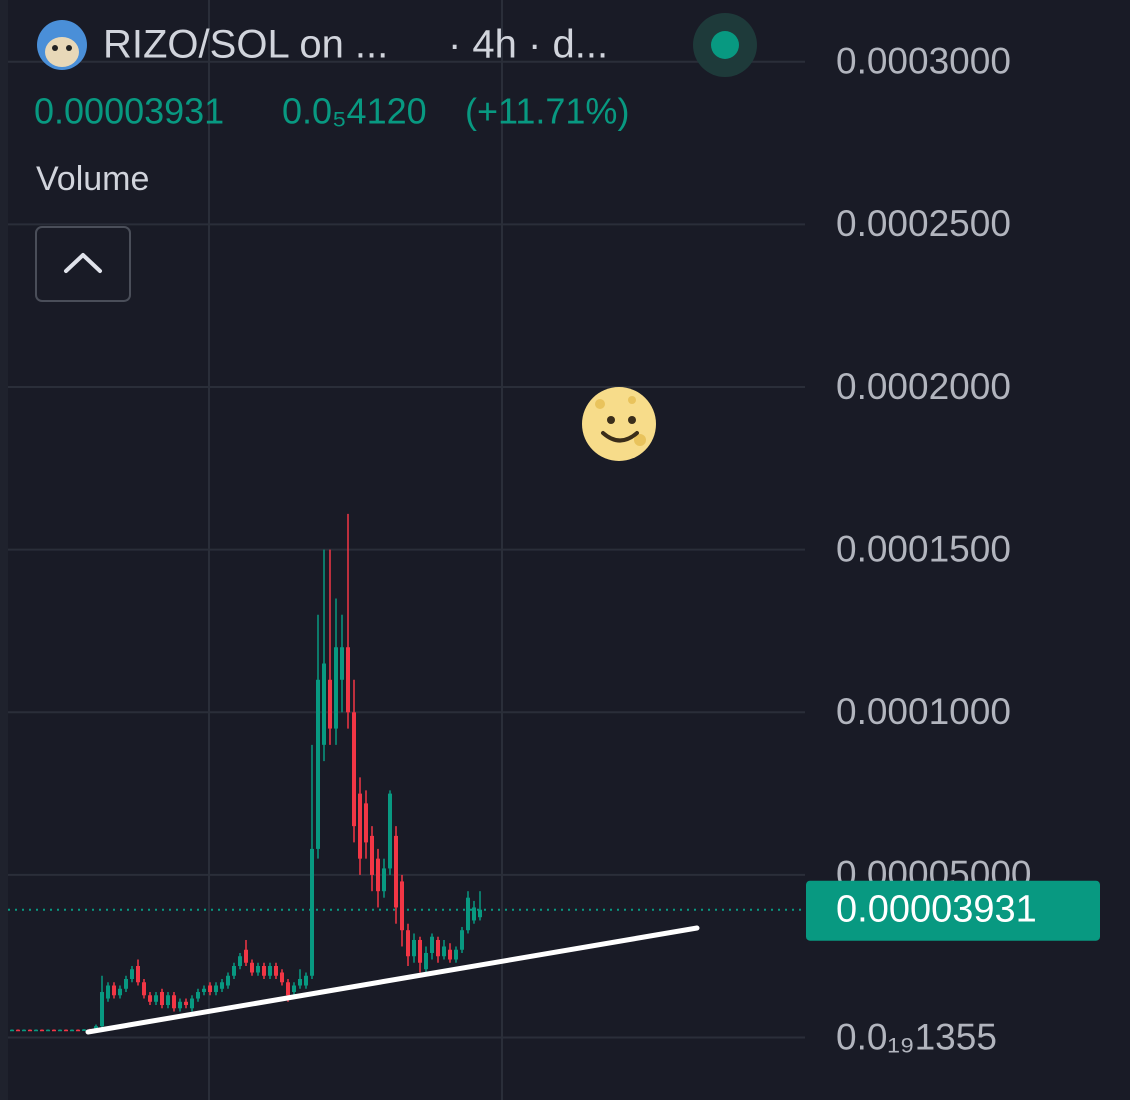  What do you see at coordinates (923, 711) in the screenshot?
I see `y-tick-label: 0.0001000` at bounding box center [923, 711].